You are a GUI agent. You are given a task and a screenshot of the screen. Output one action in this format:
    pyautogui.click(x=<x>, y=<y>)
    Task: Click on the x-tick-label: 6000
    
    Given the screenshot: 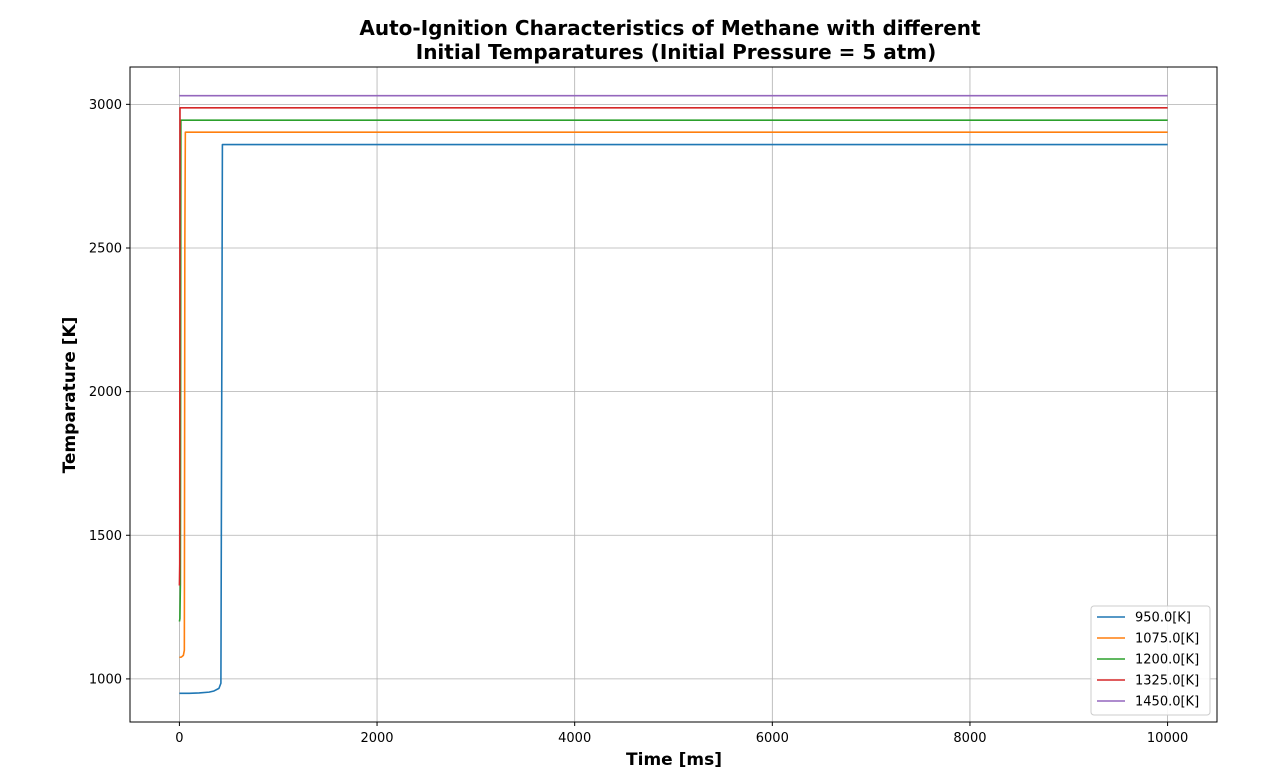 What is the action you would take?
    pyautogui.click(x=772, y=738)
    